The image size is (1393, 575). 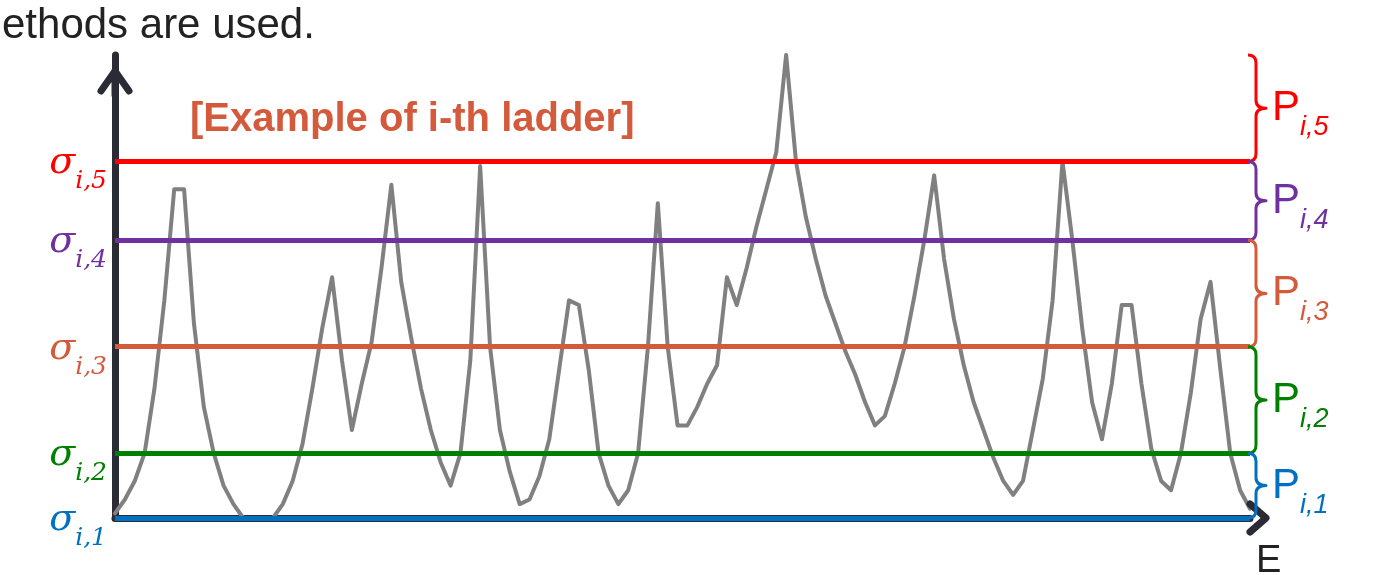 I want to click on text: P$_{i,2}$, so click(x=1300, y=403).